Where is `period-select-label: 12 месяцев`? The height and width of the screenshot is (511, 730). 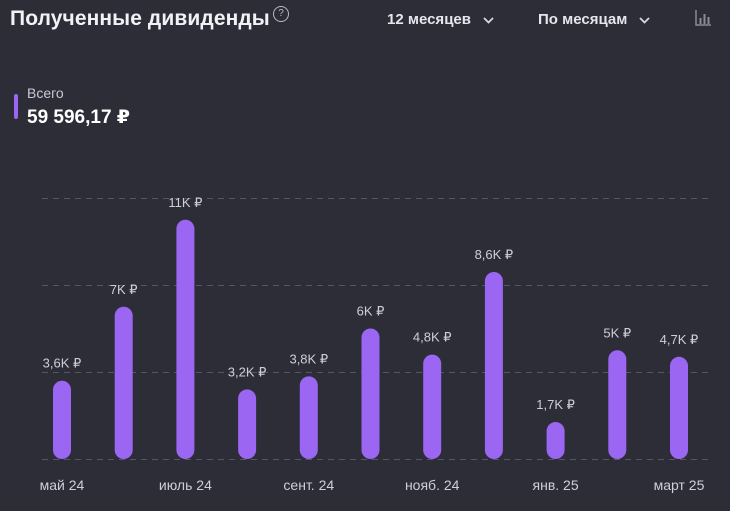
period-select-label: 12 месяцев is located at coordinates (429, 19).